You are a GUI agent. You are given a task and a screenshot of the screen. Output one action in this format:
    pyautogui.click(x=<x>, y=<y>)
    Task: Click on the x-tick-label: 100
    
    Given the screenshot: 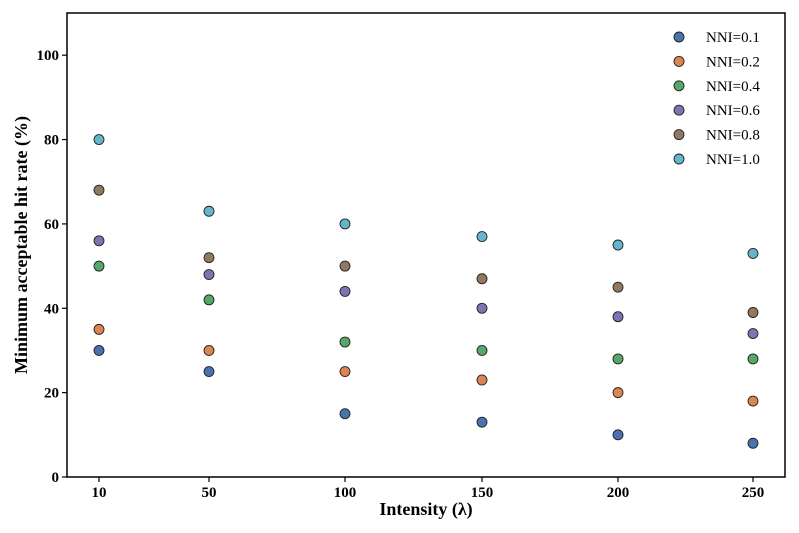 What is the action you would take?
    pyautogui.click(x=345, y=493)
    